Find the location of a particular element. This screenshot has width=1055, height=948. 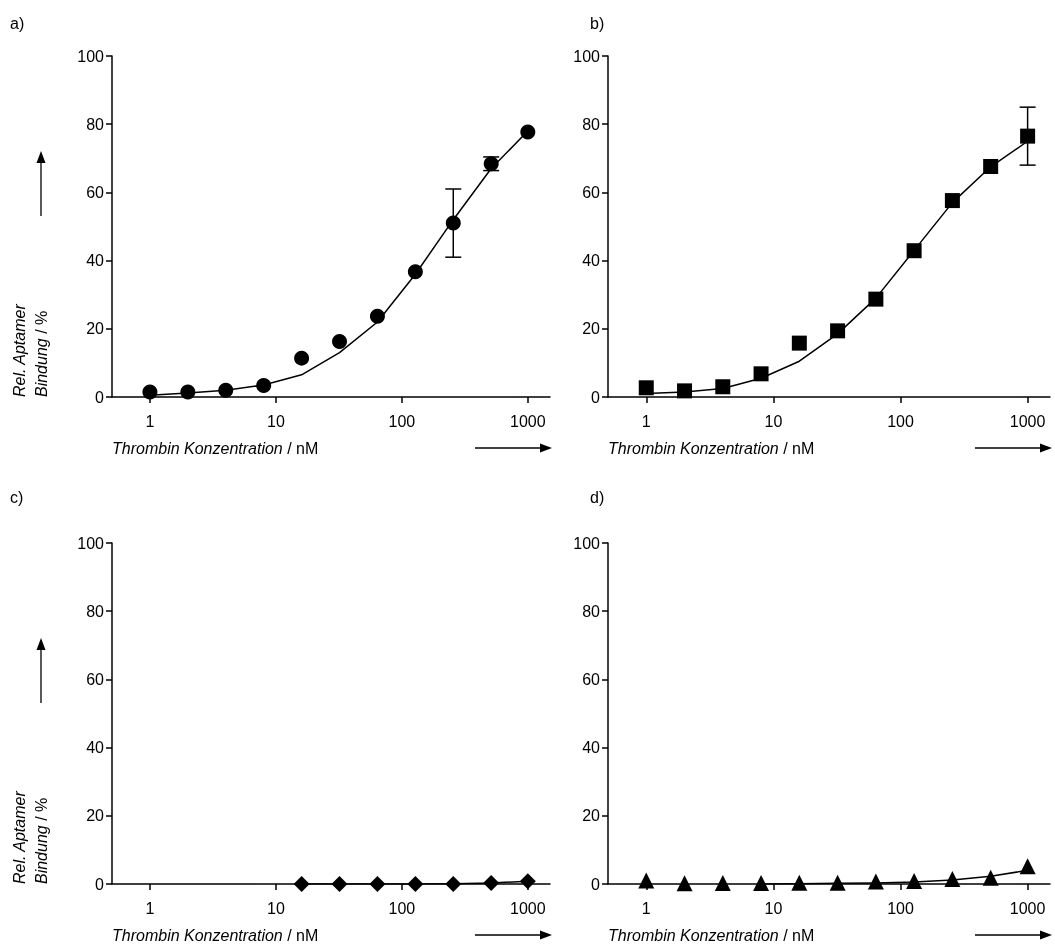

chart-title: a) is located at coordinates (17, 23).